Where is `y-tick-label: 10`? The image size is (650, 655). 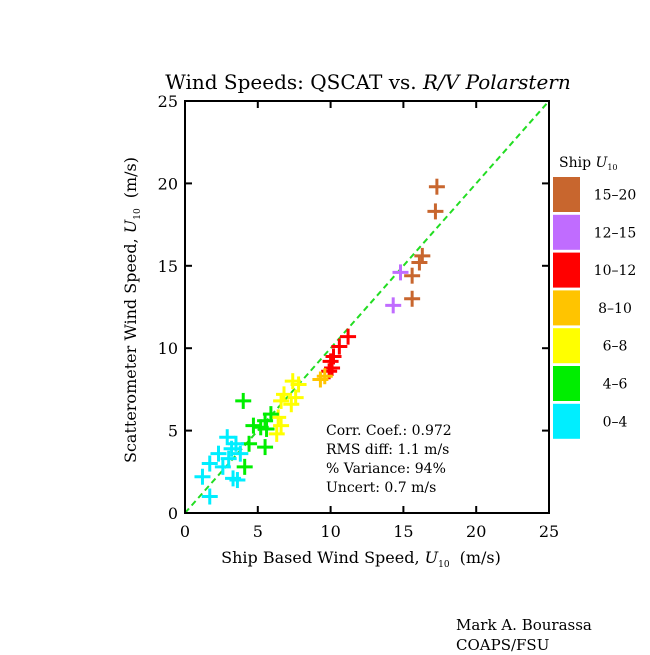
y-tick-label: 10 is located at coordinates (168, 348).